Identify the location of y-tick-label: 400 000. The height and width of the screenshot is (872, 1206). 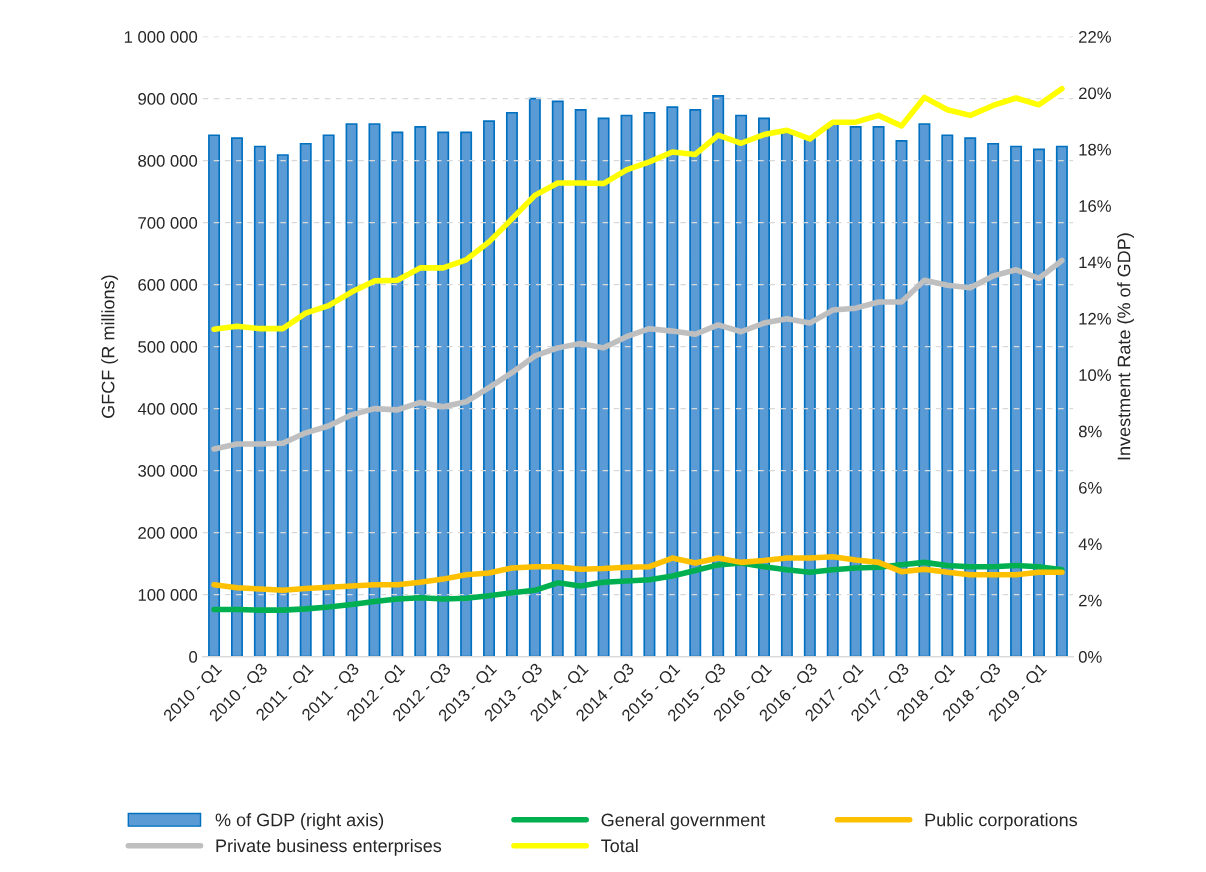
(167, 409).